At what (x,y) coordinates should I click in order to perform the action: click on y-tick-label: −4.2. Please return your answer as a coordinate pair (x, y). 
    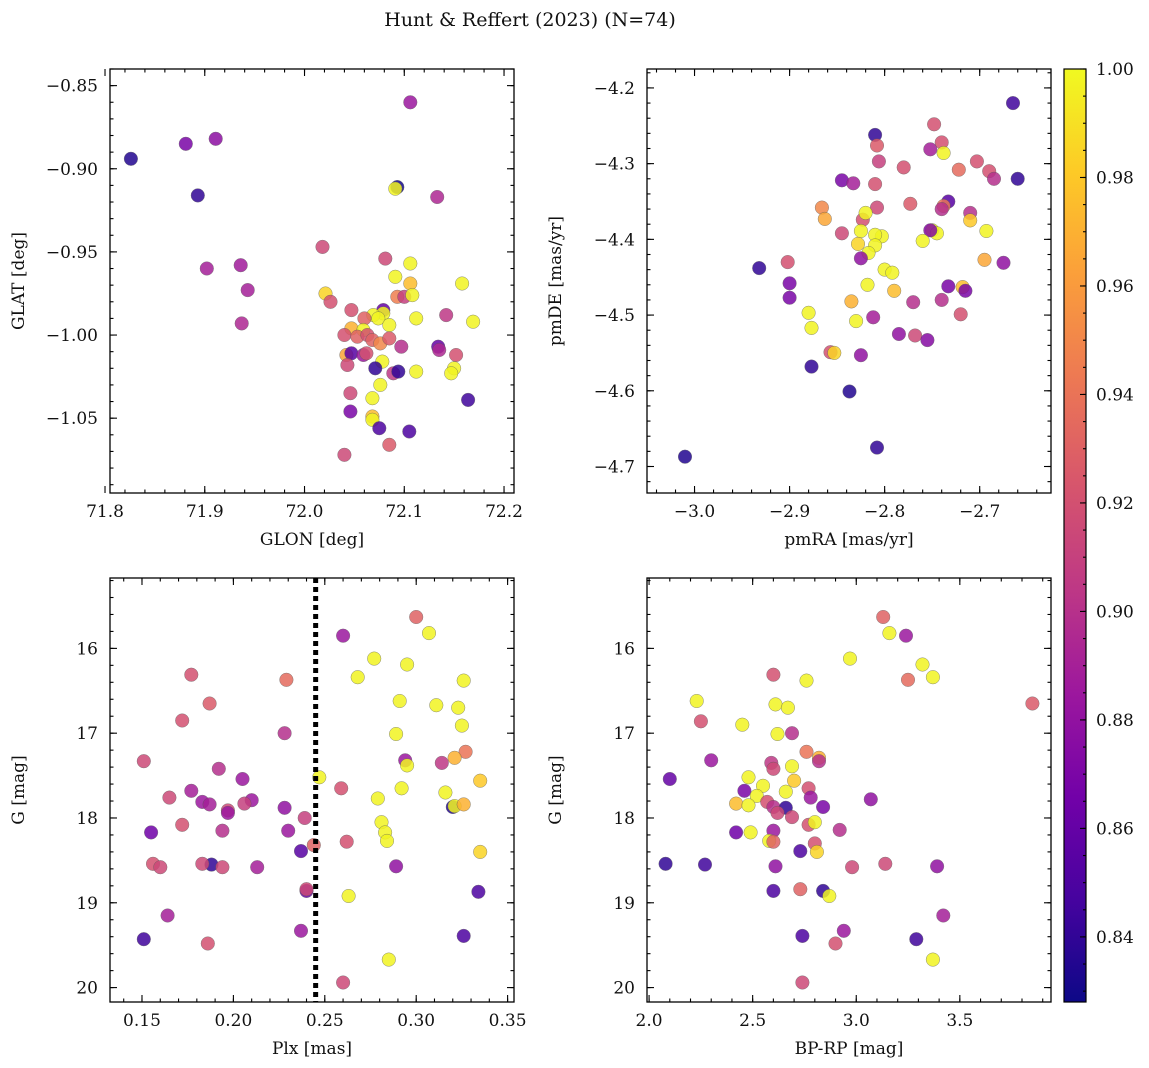
    Looking at the image, I should click on (614, 89).